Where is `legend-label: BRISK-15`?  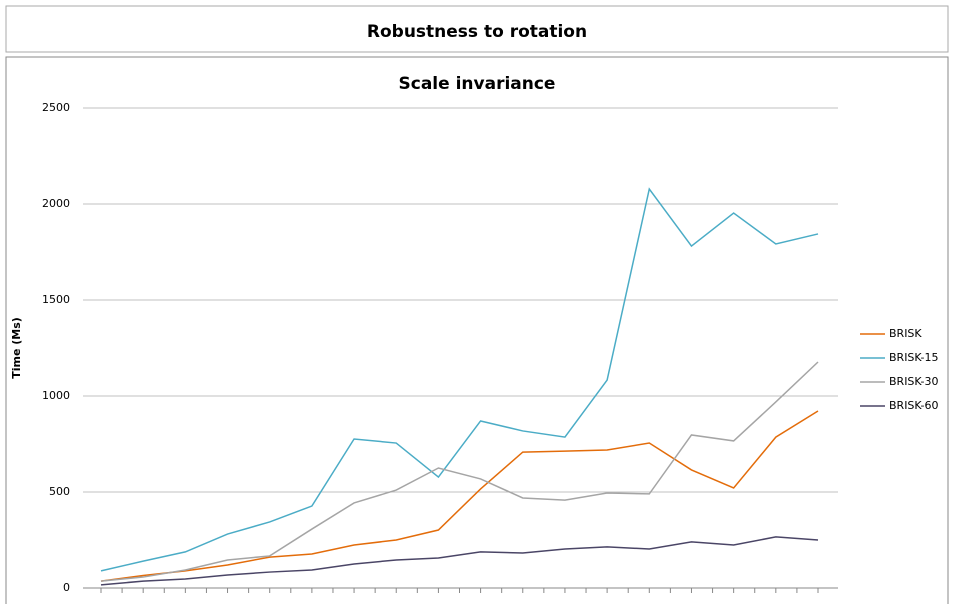 legend-label: BRISK-15 is located at coordinates (913, 357).